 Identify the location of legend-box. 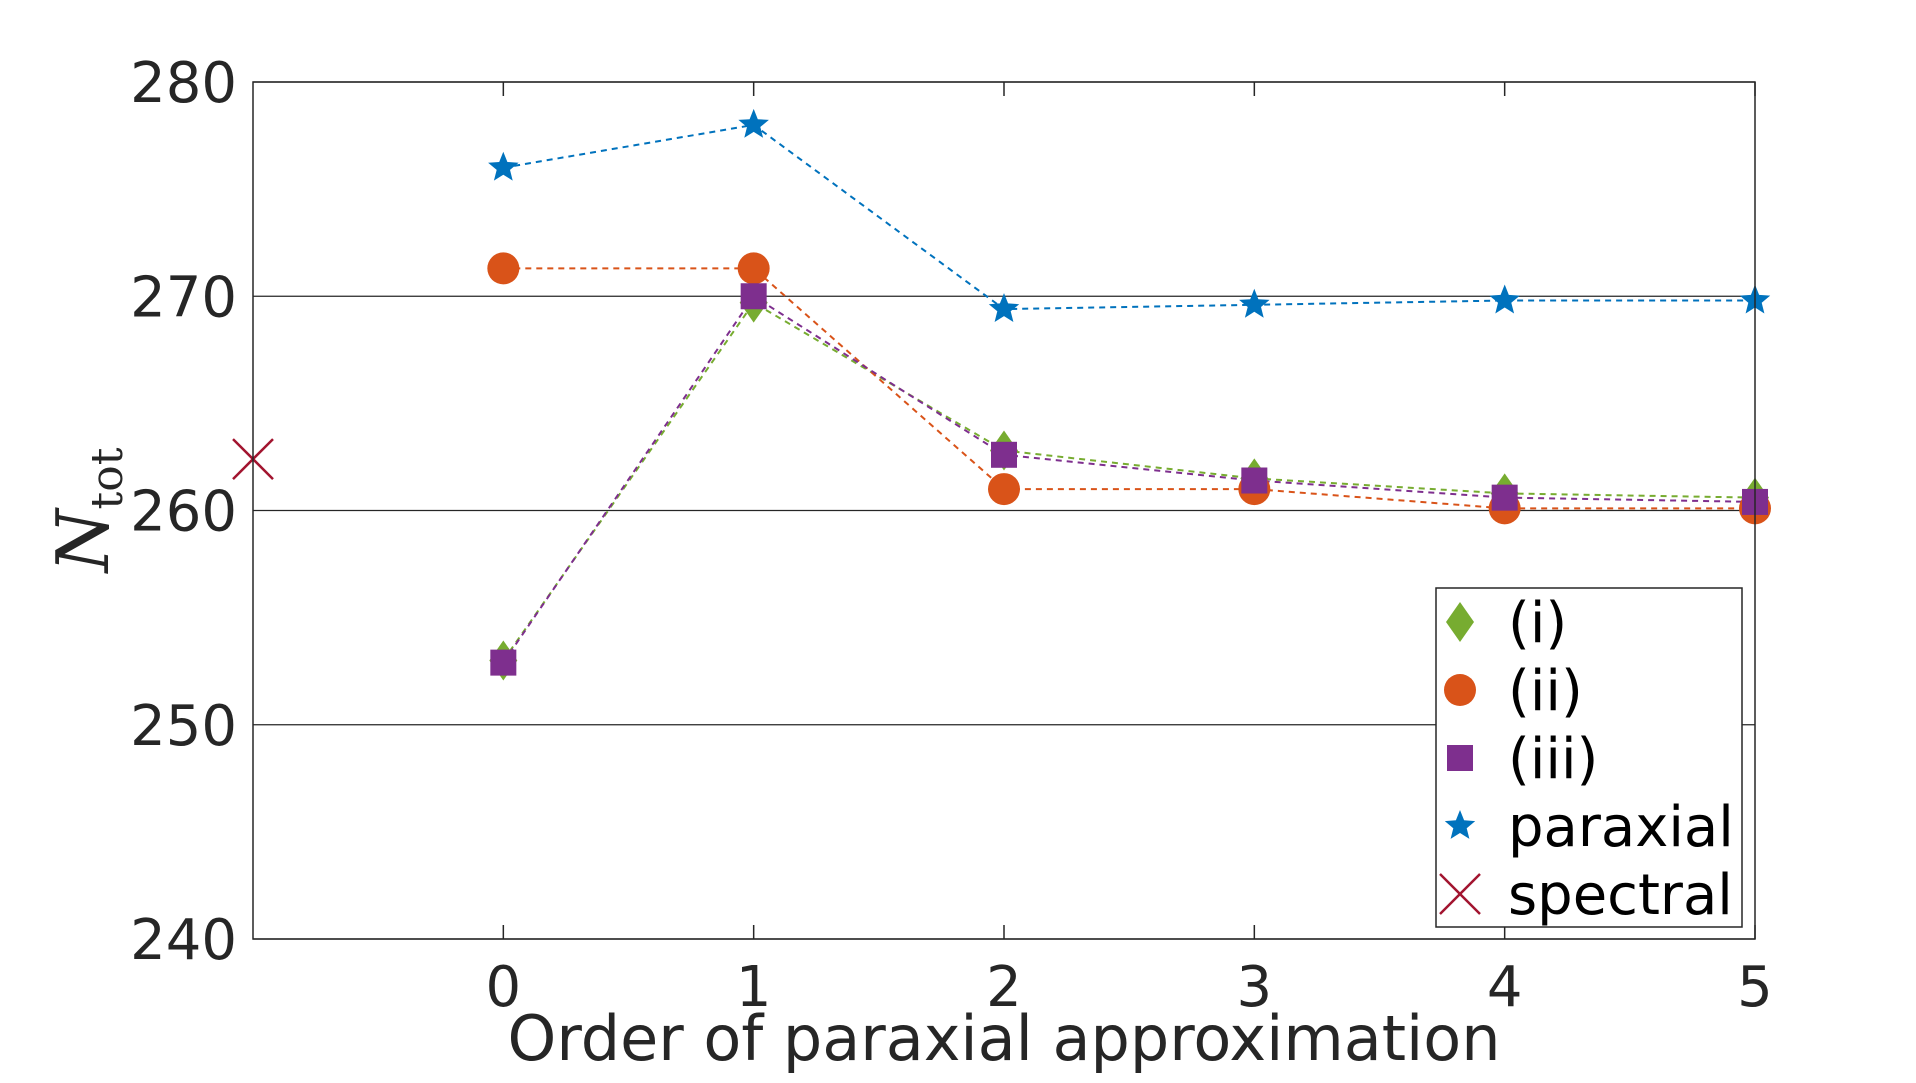
(1589, 757).